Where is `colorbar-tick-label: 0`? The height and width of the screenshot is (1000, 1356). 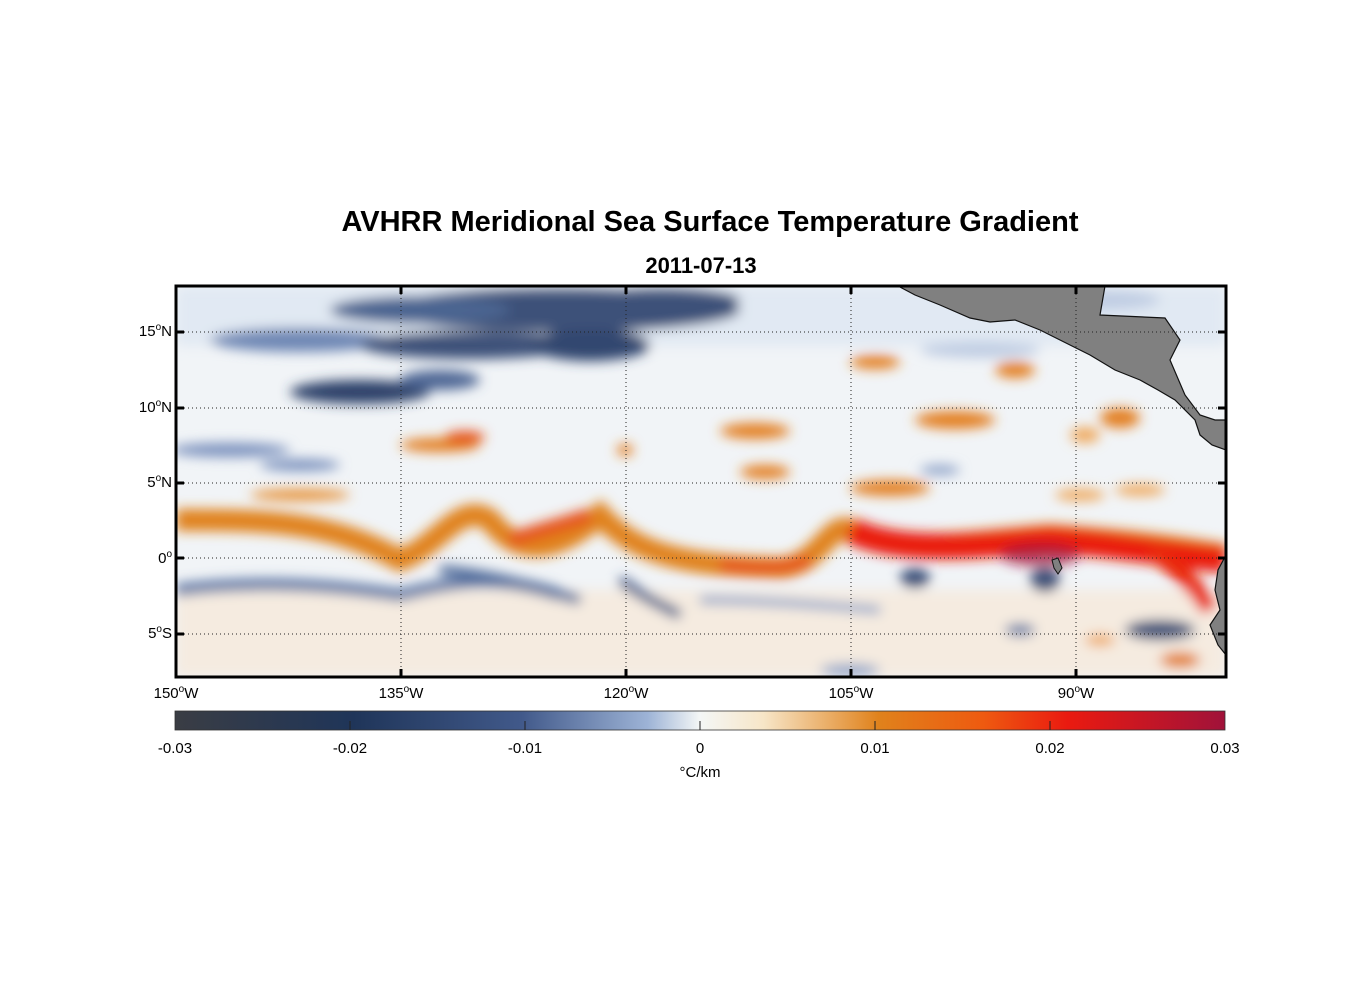
colorbar-tick-label: 0 is located at coordinates (700, 748).